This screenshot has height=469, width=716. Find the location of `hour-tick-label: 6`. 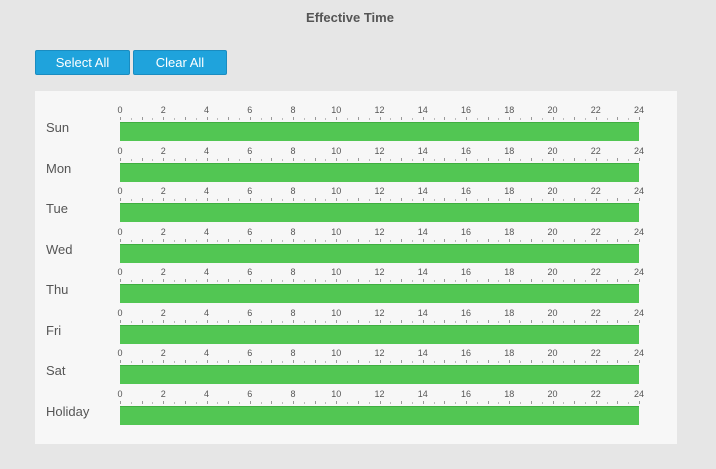

hour-tick-label: 6 is located at coordinates (250, 231).